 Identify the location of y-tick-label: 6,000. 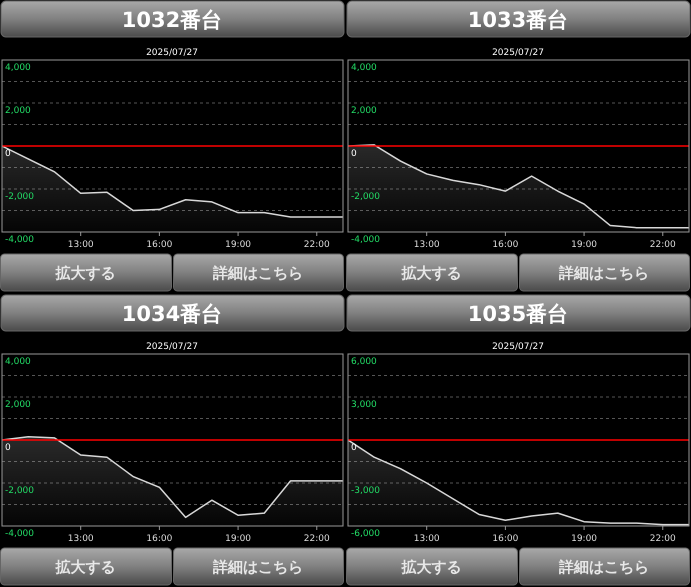
(364, 362).